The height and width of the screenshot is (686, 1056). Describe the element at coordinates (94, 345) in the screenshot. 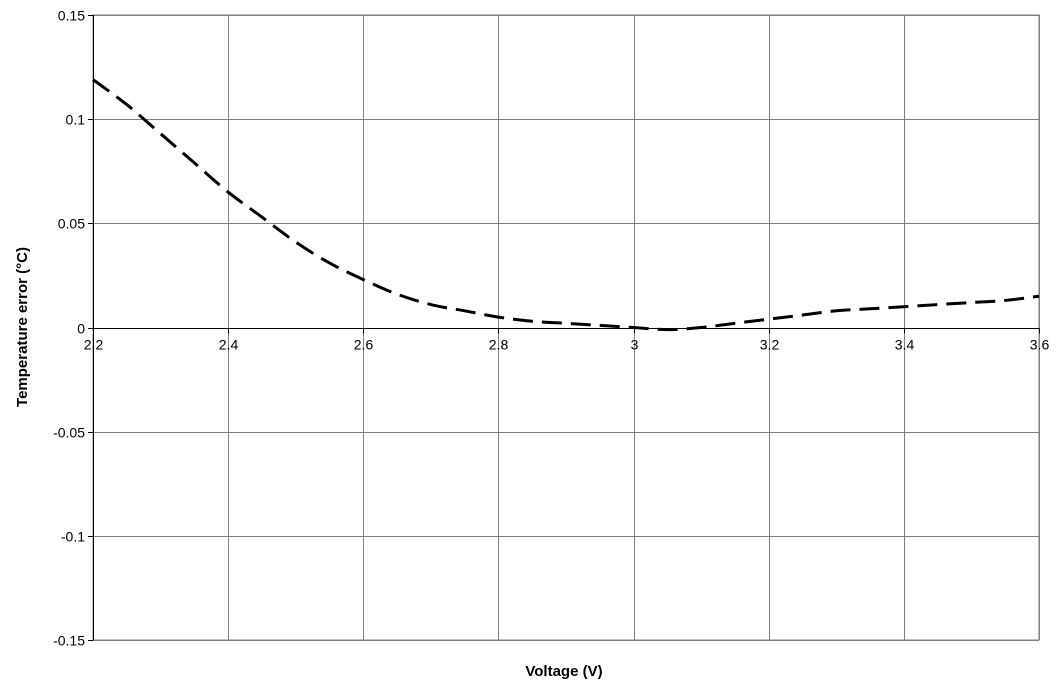

I see `x-tick-label: 2.2` at that location.